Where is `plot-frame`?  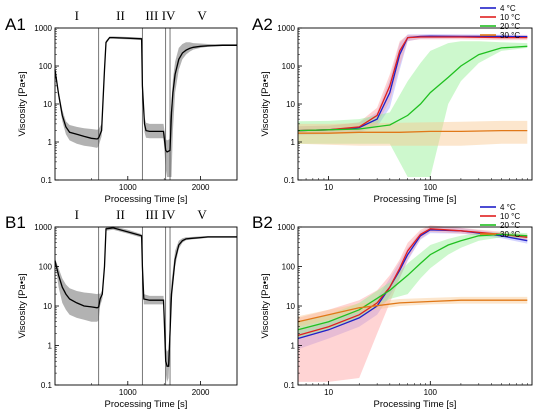 plot-frame is located at coordinates (146, 104).